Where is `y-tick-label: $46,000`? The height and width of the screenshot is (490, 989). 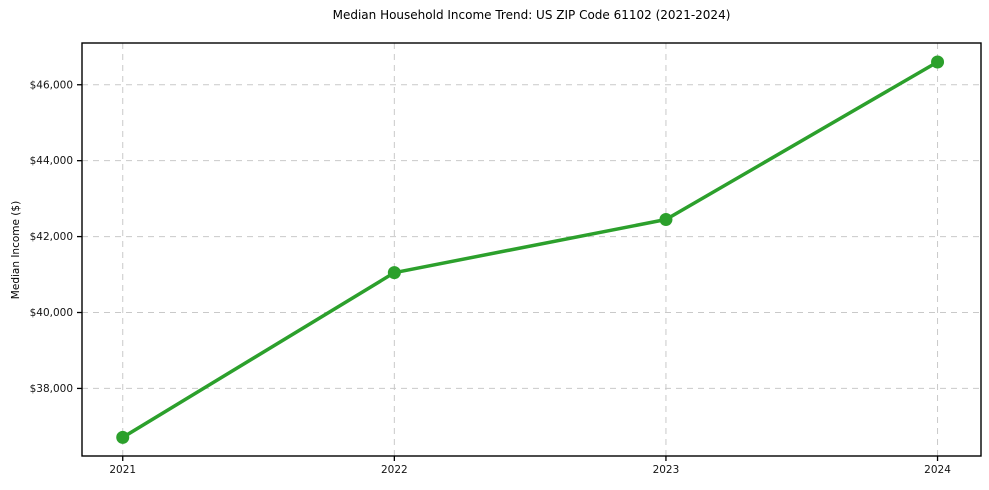 y-tick-label: $46,000 is located at coordinates (51, 85).